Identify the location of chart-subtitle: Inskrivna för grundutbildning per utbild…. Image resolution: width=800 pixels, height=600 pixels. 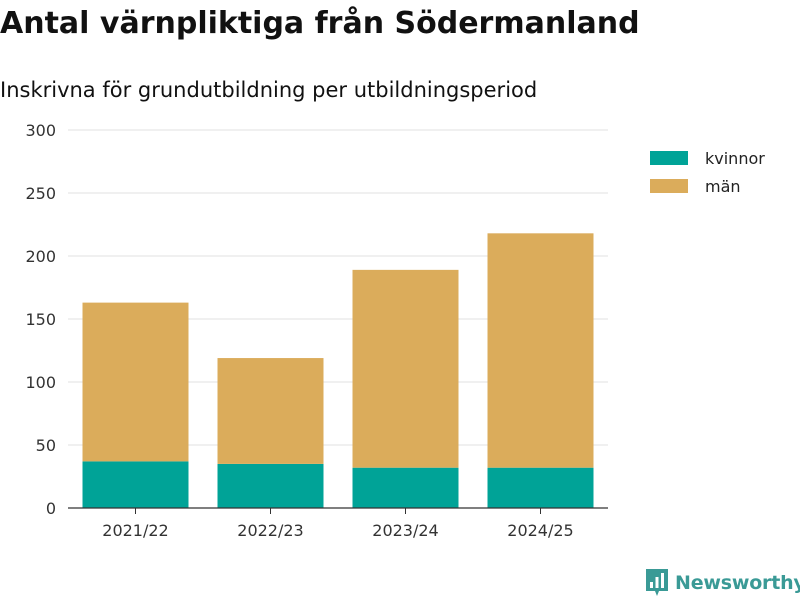
(269, 90).